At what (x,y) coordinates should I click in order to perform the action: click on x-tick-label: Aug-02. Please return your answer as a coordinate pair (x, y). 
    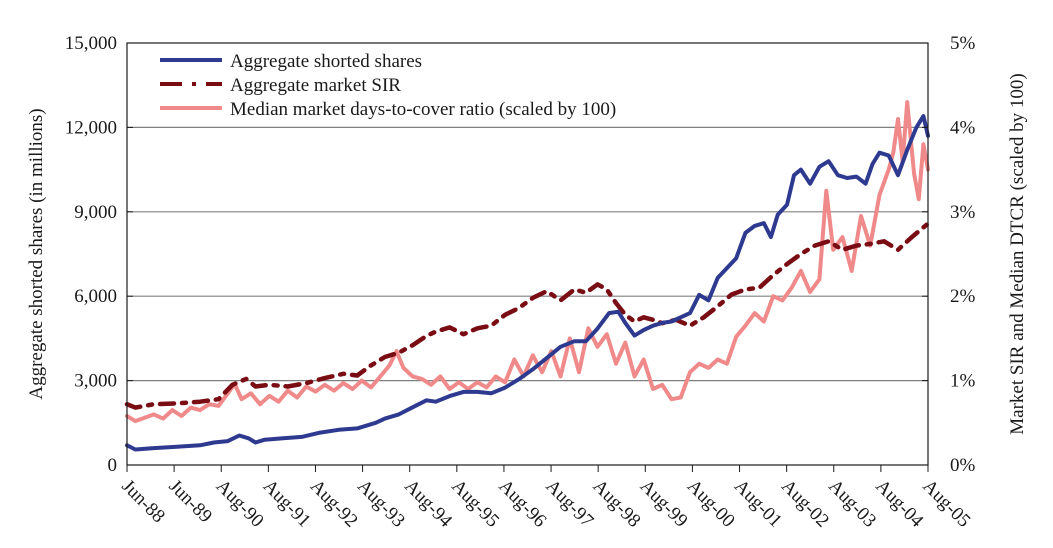
    Looking at the image, I should click on (805, 504).